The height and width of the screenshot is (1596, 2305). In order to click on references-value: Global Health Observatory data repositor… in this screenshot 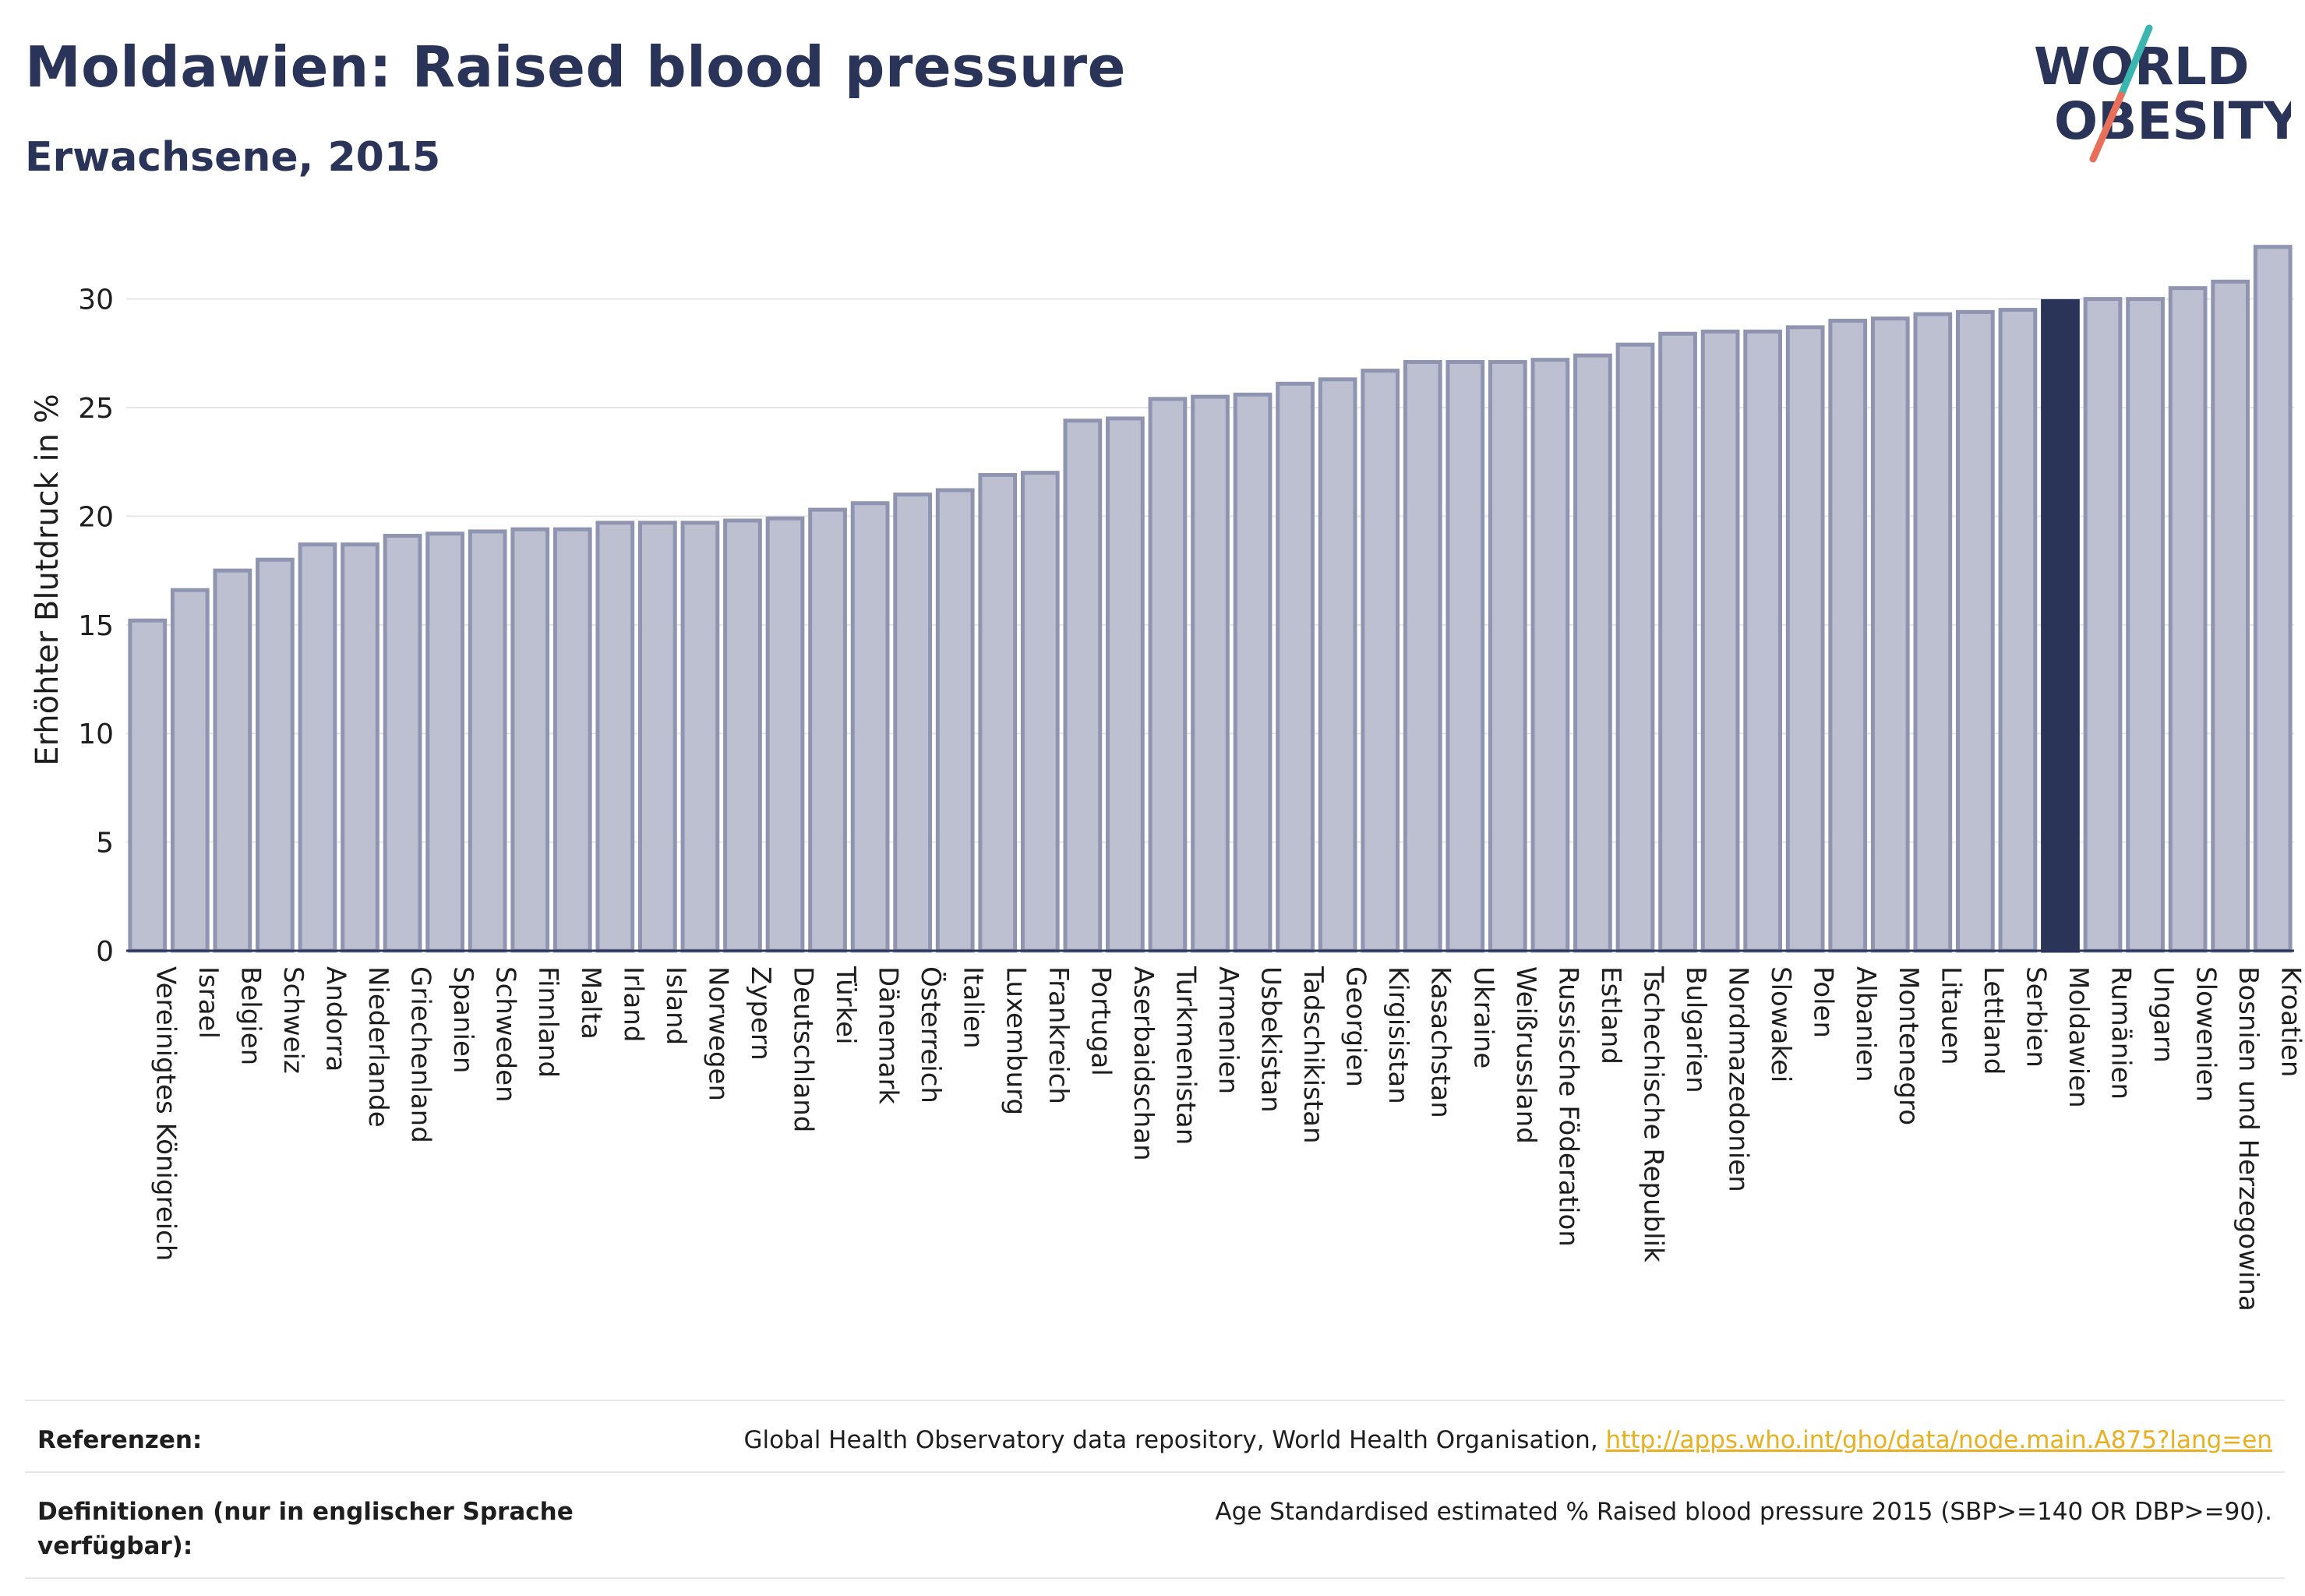, I will do `click(1427, 1440)`.